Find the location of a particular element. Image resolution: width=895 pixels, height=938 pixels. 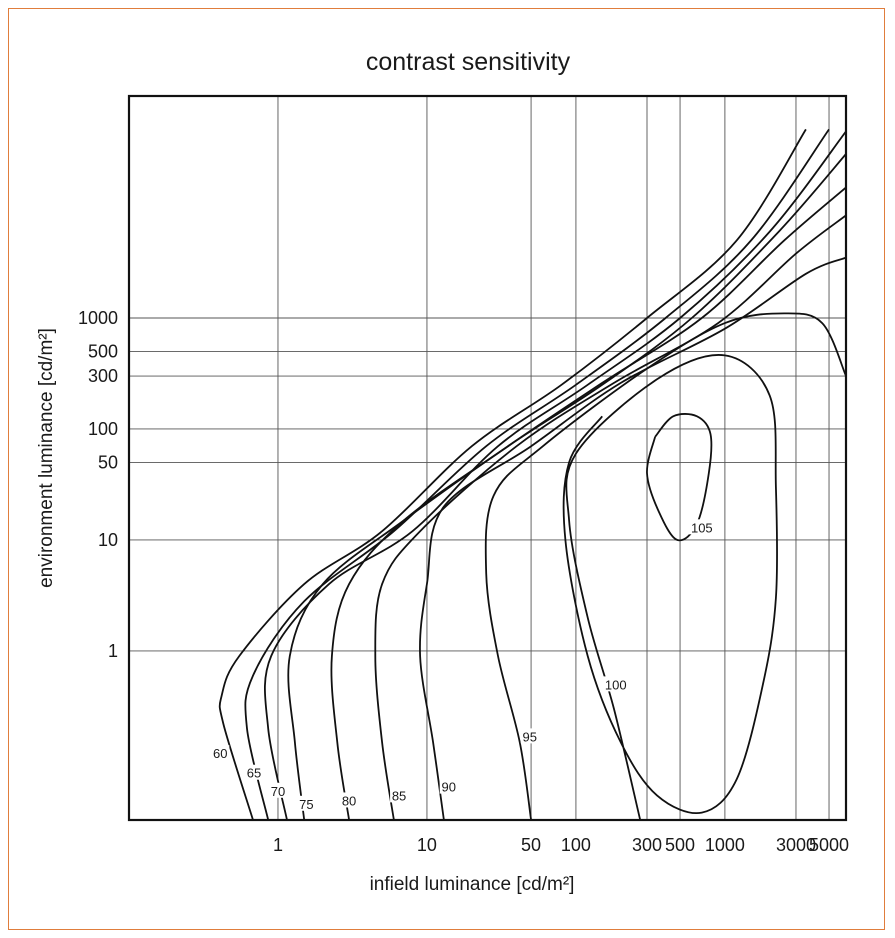

contour-label-65: 65 is located at coordinates (254, 773).